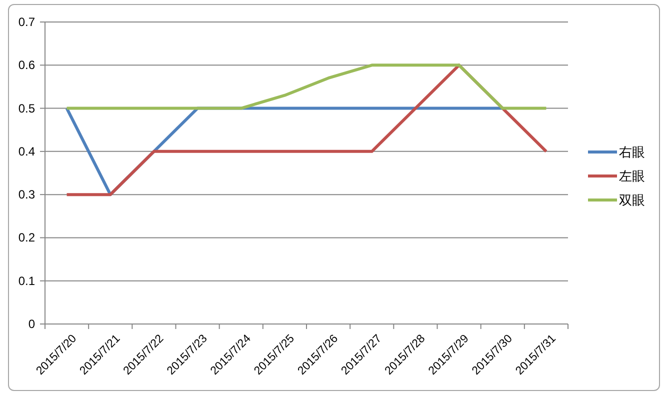 The image size is (671, 400). What do you see at coordinates (27, 237) in the screenshot?
I see `y-tick-label: 0.2` at bounding box center [27, 237].